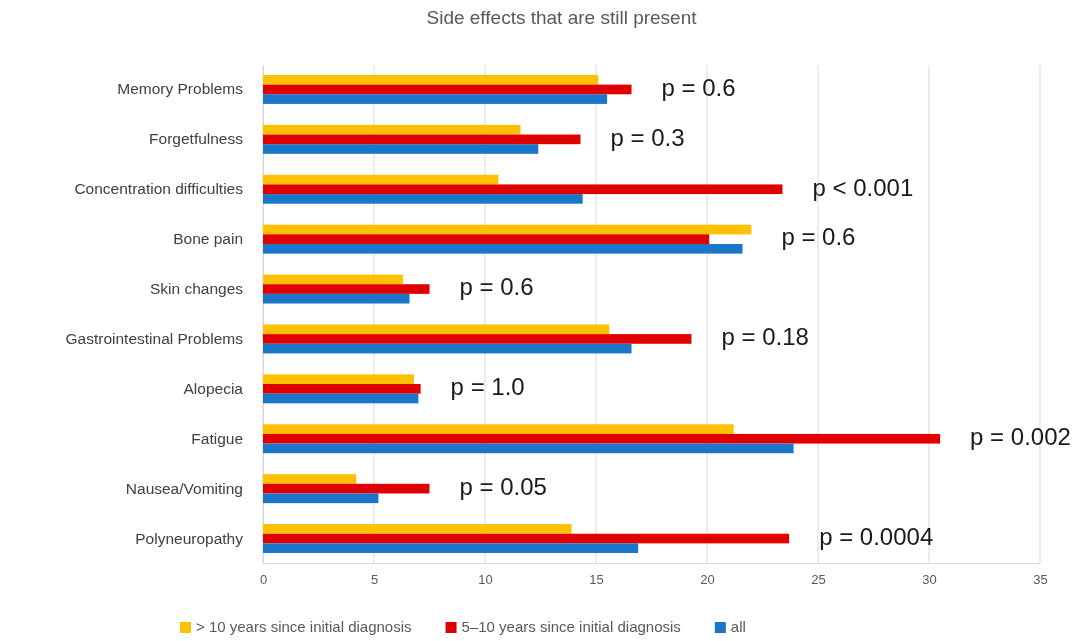 The width and height of the screenshot is (1084, 641). I want to click on x-tick-label: 35, so click(1040, 580).